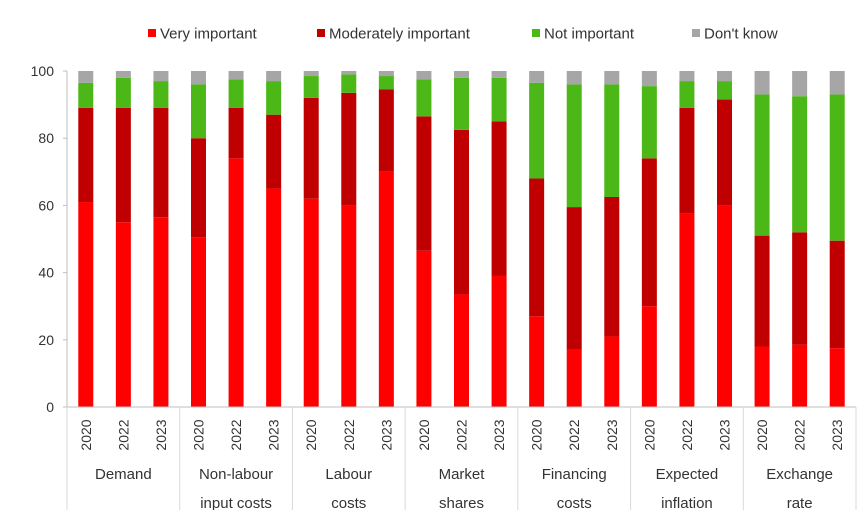 The height and width of the screenshot is (510, 868). What do you see at coordinates (574, 474) in the screenshot?
I see `x-group-label-financing-costs: Financing` at bounding box center [574, 474].